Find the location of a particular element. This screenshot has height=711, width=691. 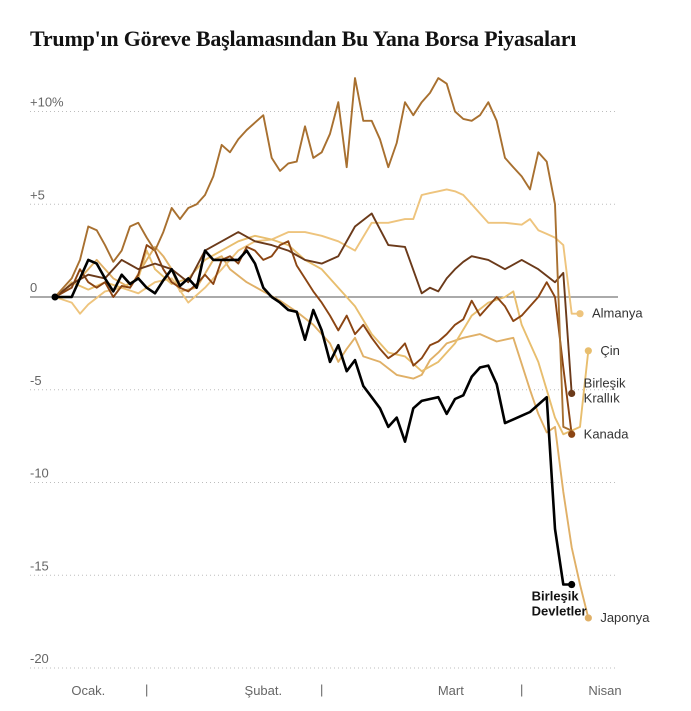

end-point-dot-birlesik-krallik is located at coordinates (572, 393).